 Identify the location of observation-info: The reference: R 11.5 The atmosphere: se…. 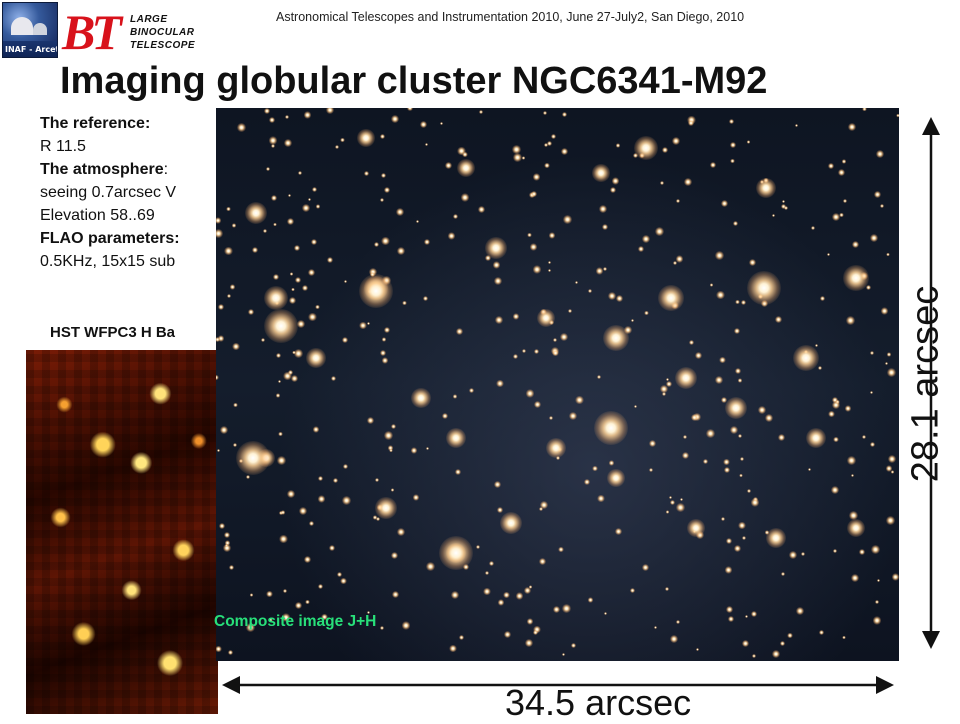
(140, 192).